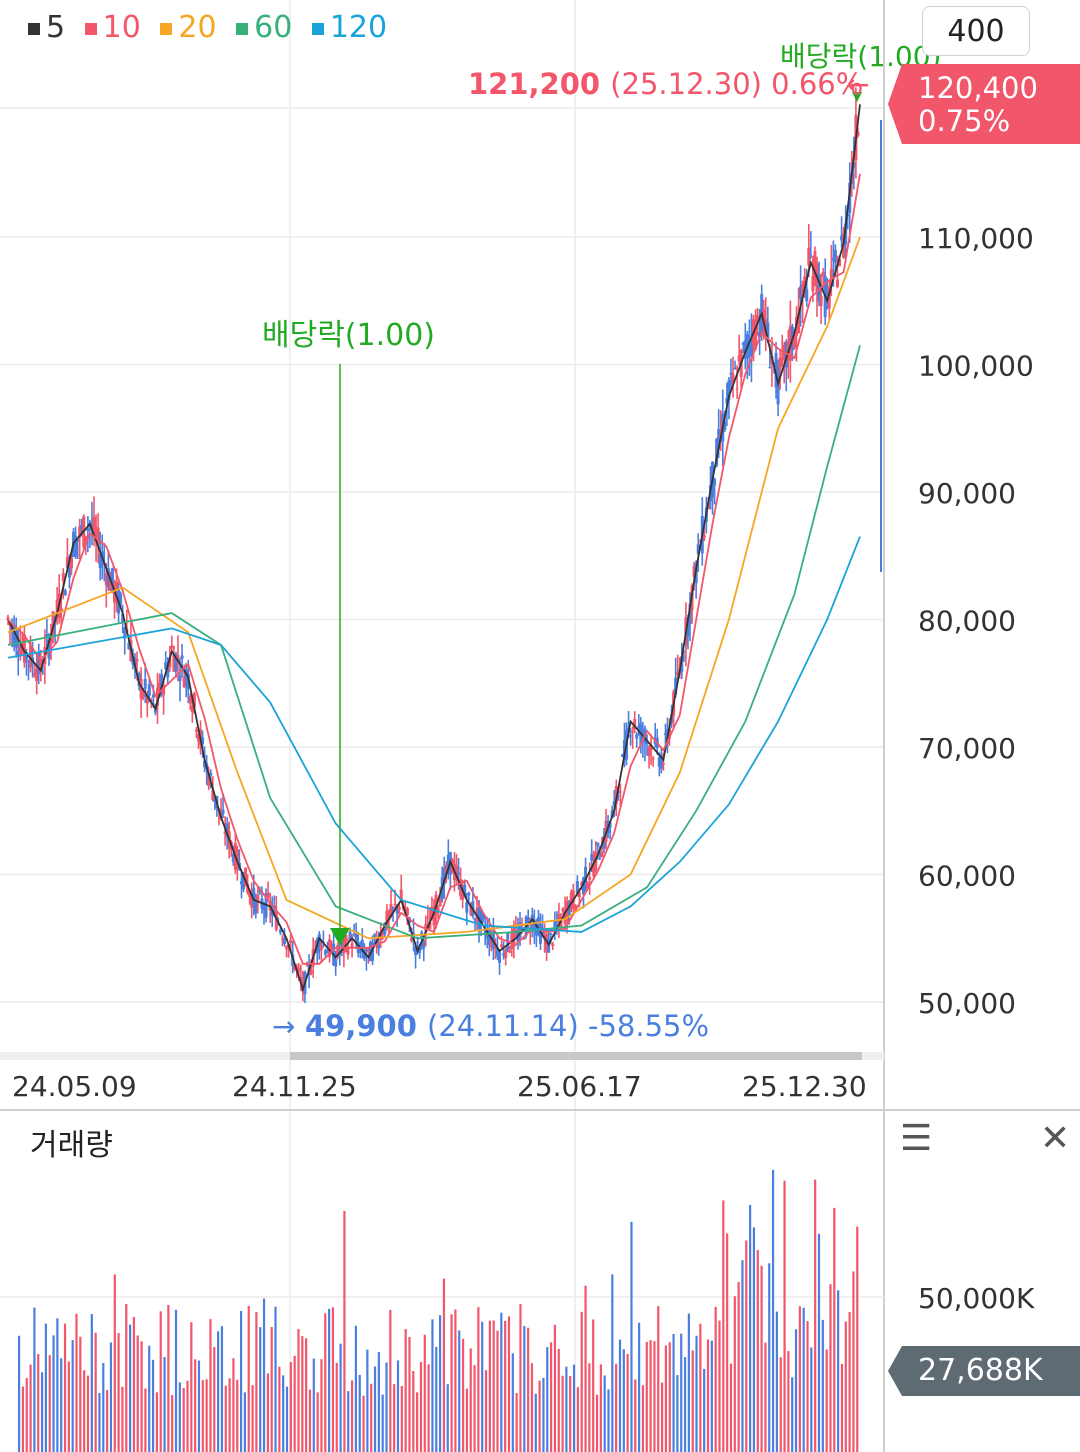 This screenshot has width=1080, height=1452. I want to click on current-price: 120,400, so click(978, 88).